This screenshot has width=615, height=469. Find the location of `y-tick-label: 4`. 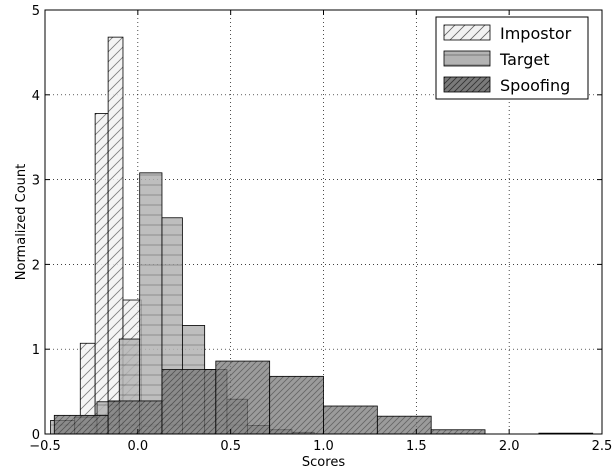

y-tick-label: 4 is located at coordinates (36, 96).